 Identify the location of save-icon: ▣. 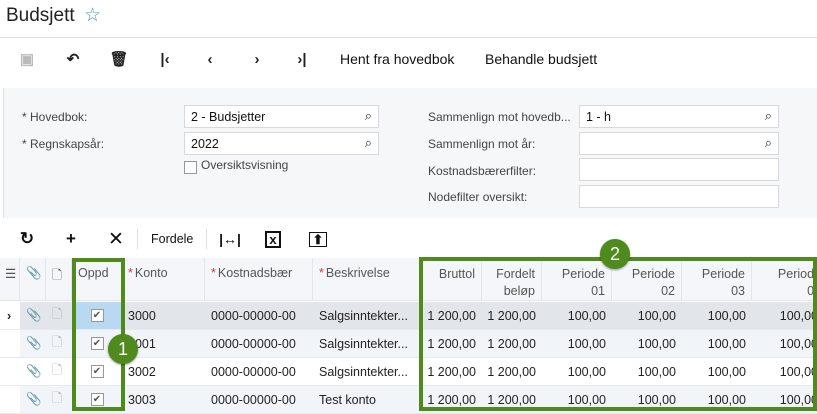
(27, 59).